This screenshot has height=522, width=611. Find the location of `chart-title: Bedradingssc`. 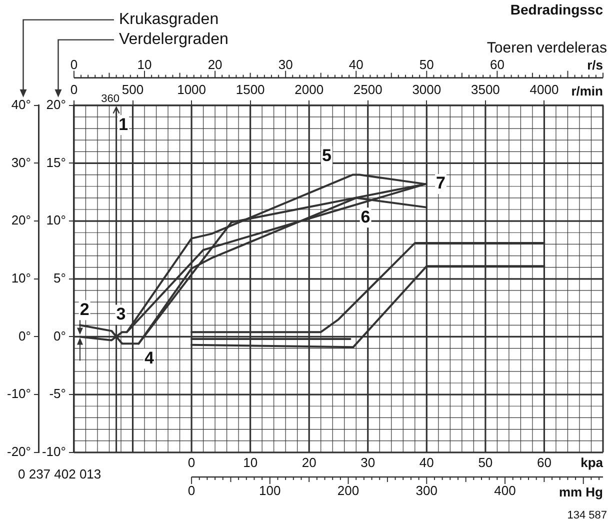

chart-title: Bedradingssc is located at coordinates (557, 9).